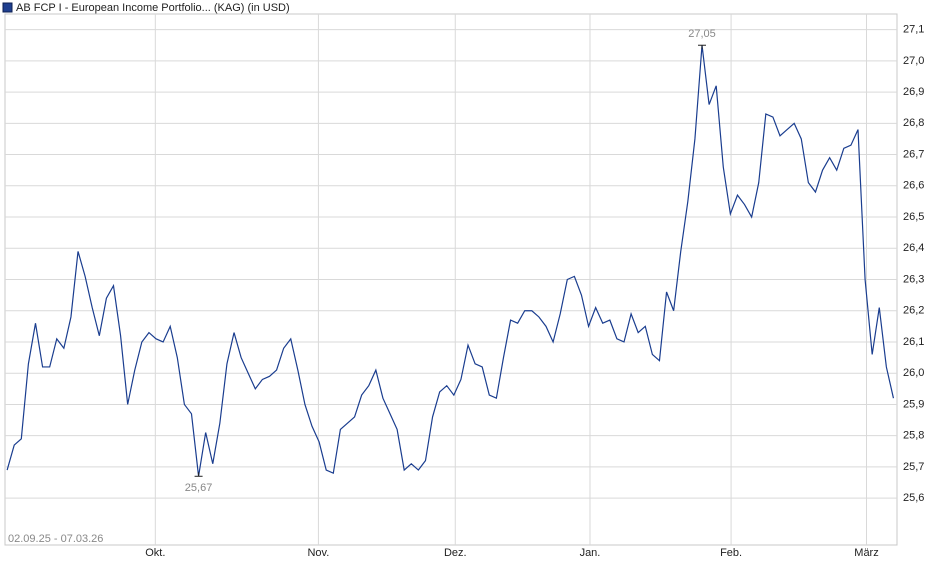 The image size is (940, 579). Describe the element at coordinates (913, 498) in the screenshot. I see `y-tick-label: 25,6` at that location.